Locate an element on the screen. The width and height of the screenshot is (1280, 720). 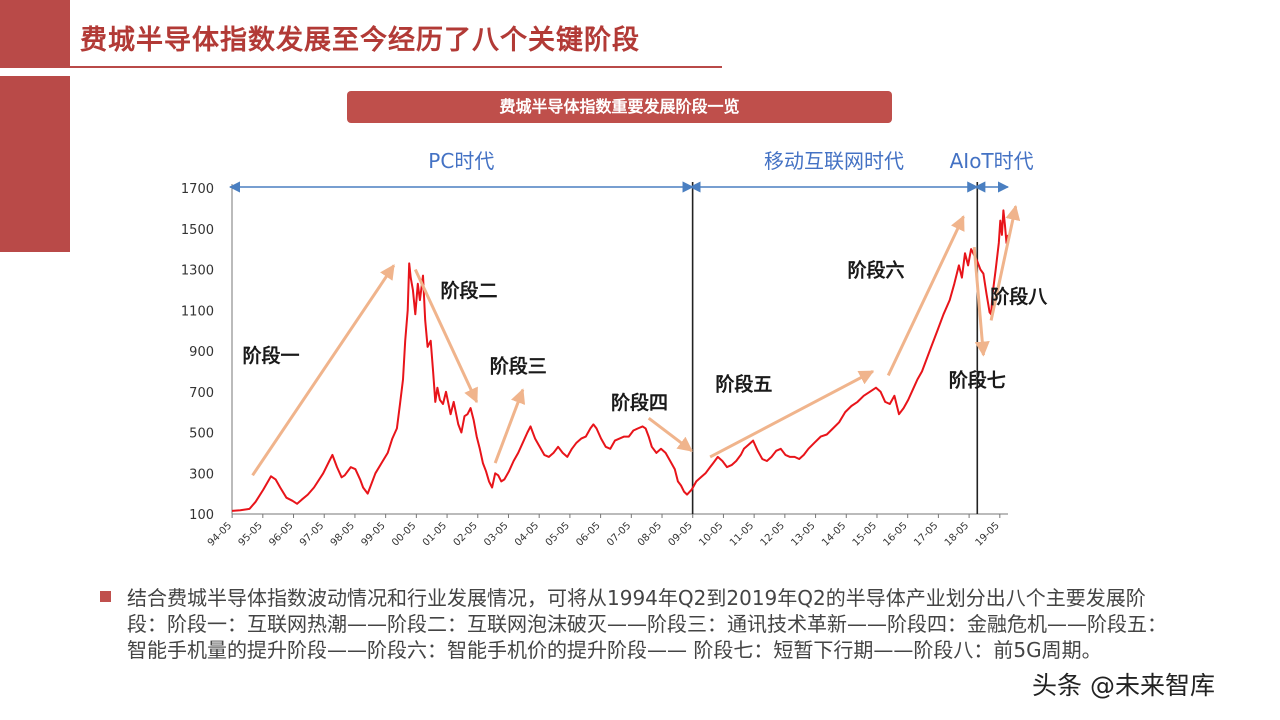
x-tick-label: 03-05 is located at coordinates (496, 534).